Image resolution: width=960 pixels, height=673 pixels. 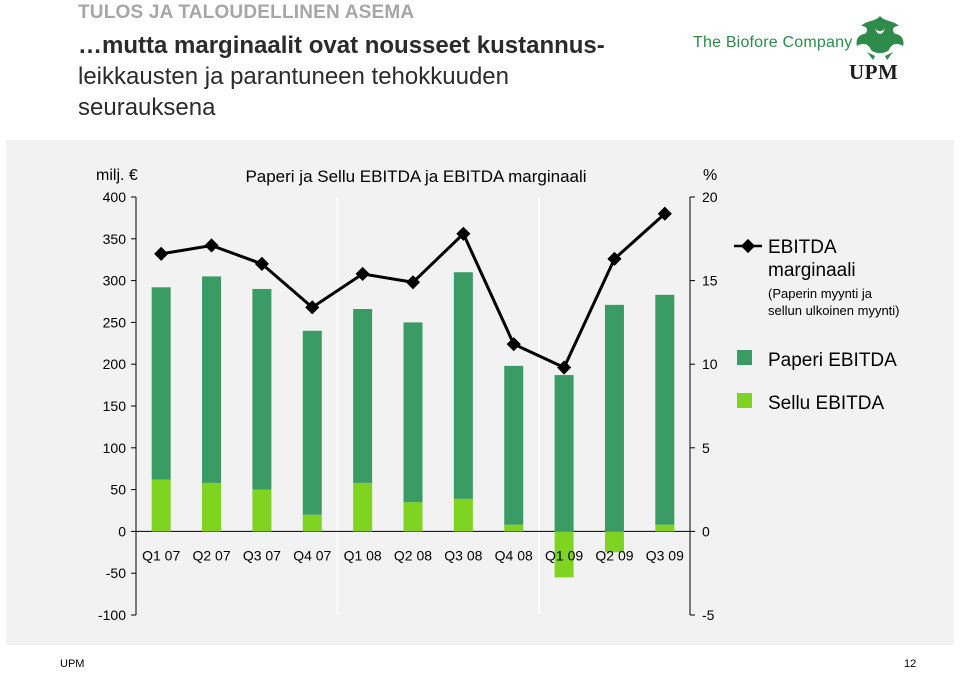 I want to click on y-tick-label: 150, so click(x=115, y=406).